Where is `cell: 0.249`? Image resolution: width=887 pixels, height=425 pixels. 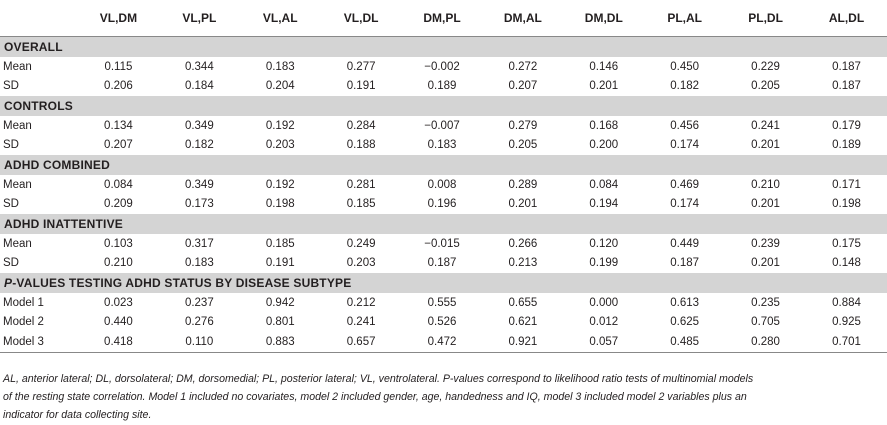
cell: 0.249 is located at coordinates (361, 243).